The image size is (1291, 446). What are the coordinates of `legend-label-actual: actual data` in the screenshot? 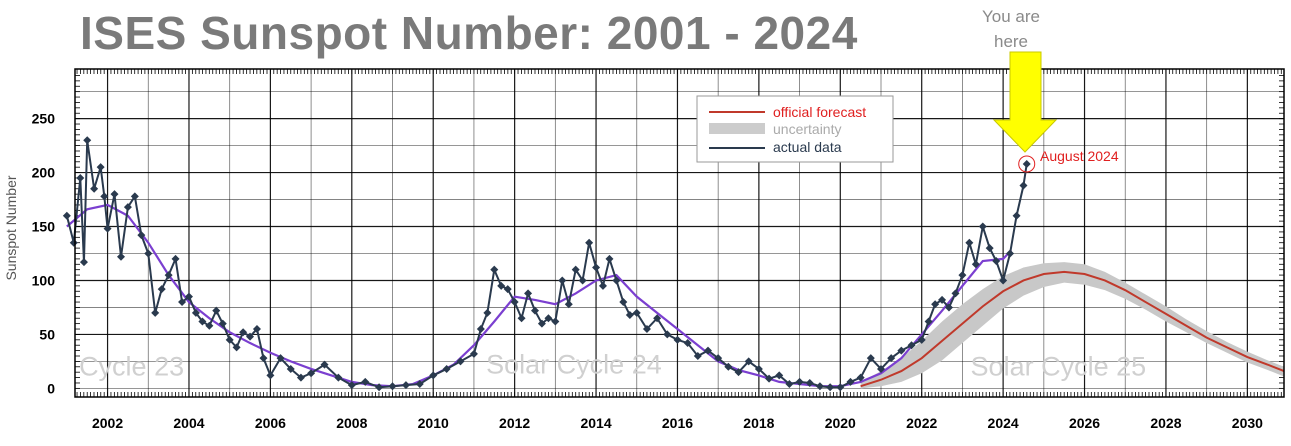 It's located at (807, 147).